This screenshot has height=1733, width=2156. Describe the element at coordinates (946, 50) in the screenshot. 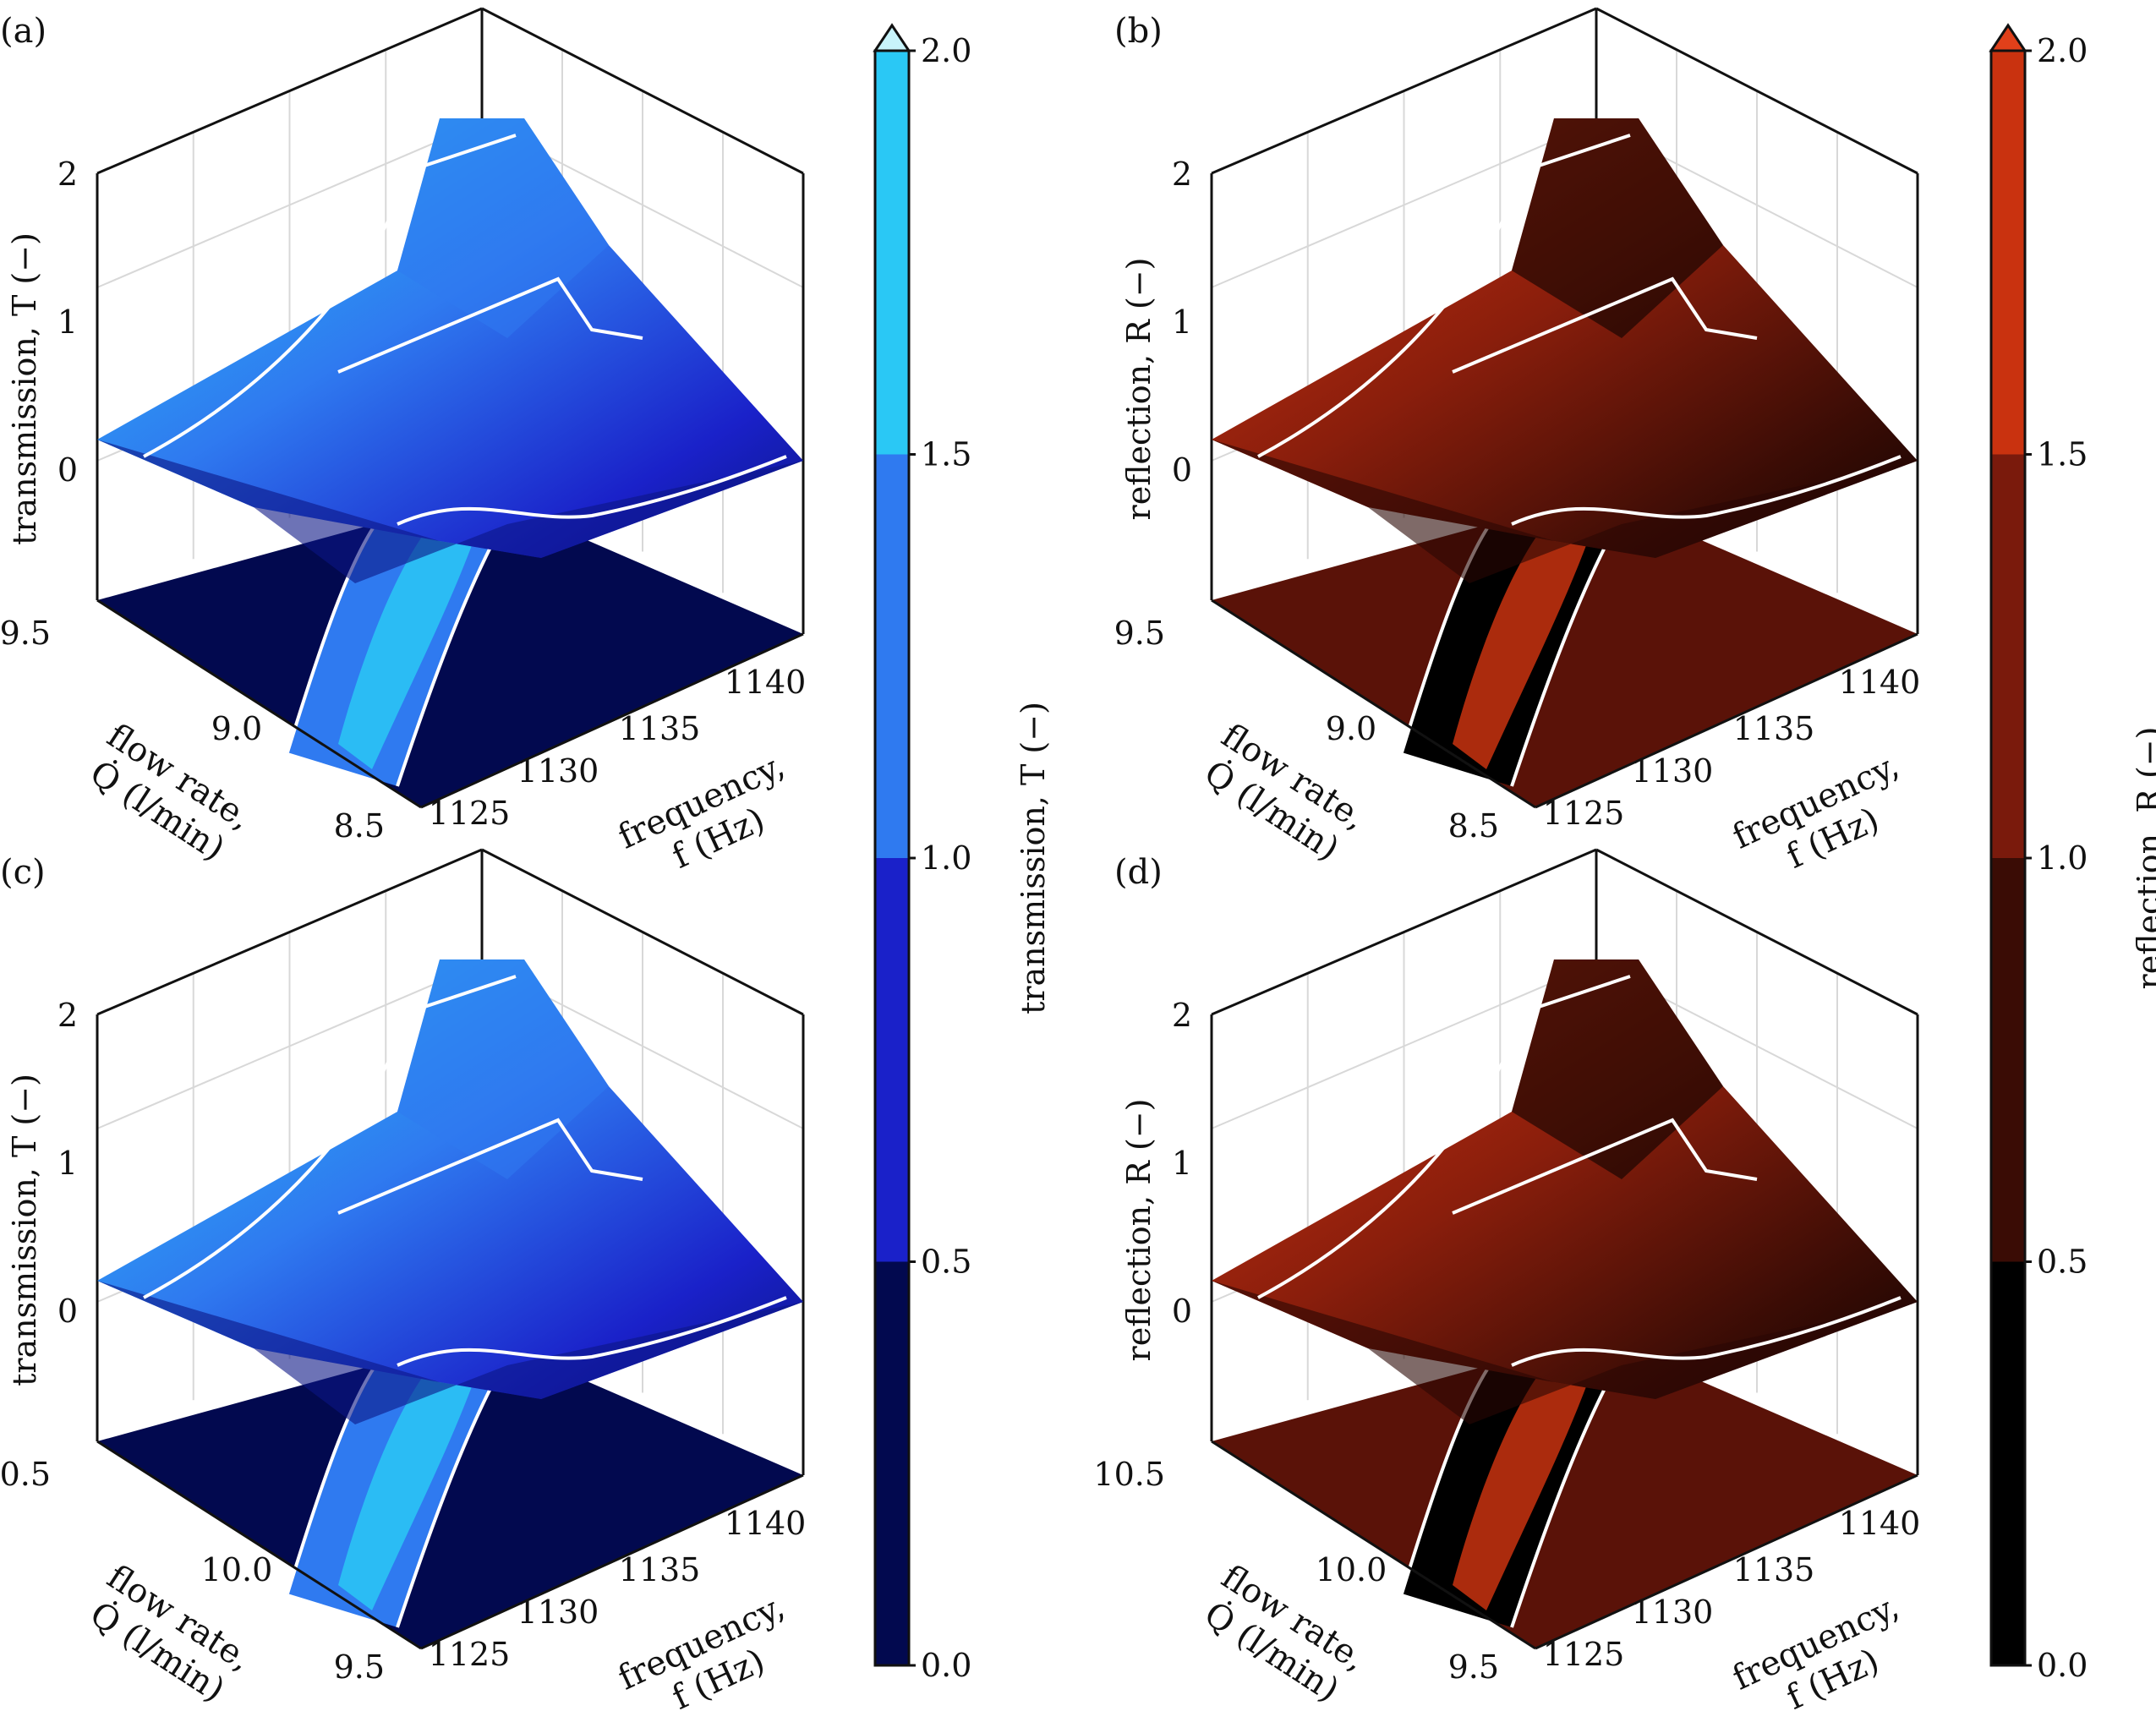

I see `colorbar-tick-label: 2.0` at that location.